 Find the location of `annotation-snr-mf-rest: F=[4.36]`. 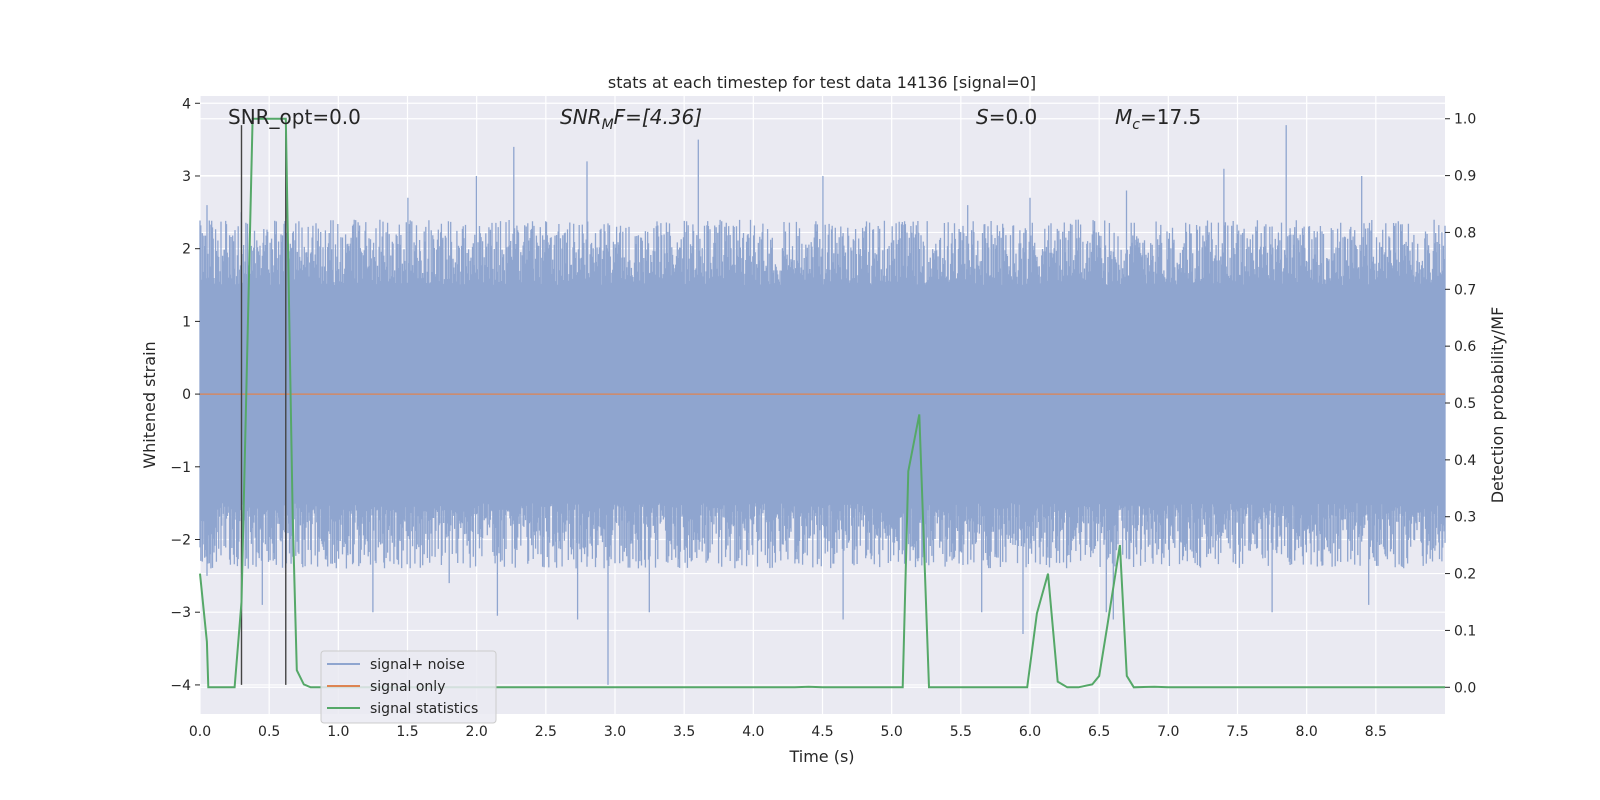

annotation-snr-mf-rest: F=[4.36] is located at coordinates (658, 117).